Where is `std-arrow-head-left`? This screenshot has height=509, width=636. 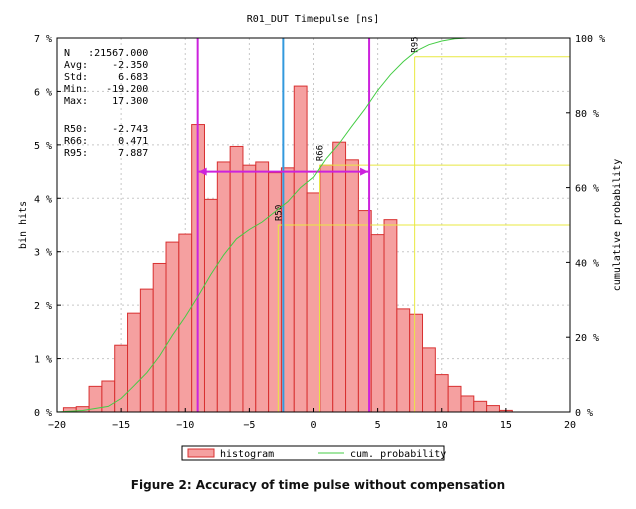 std-arrow-head-left is located at coordinates (202, 171).